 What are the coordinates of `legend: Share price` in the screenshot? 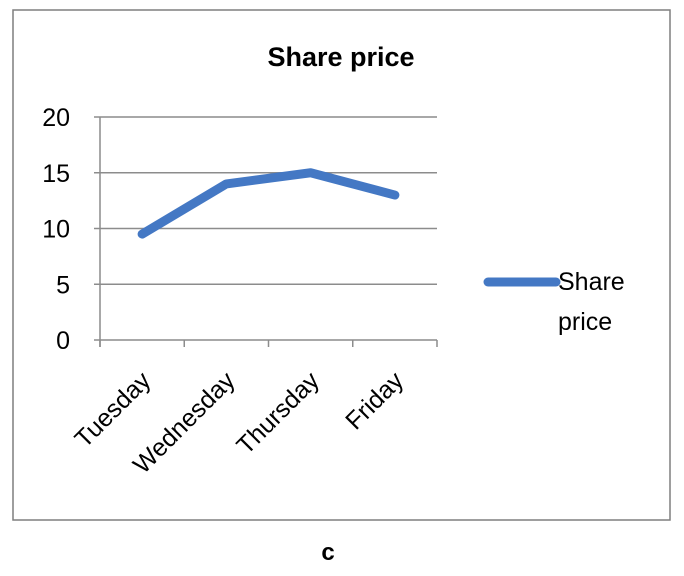 It's located at (554, 302).